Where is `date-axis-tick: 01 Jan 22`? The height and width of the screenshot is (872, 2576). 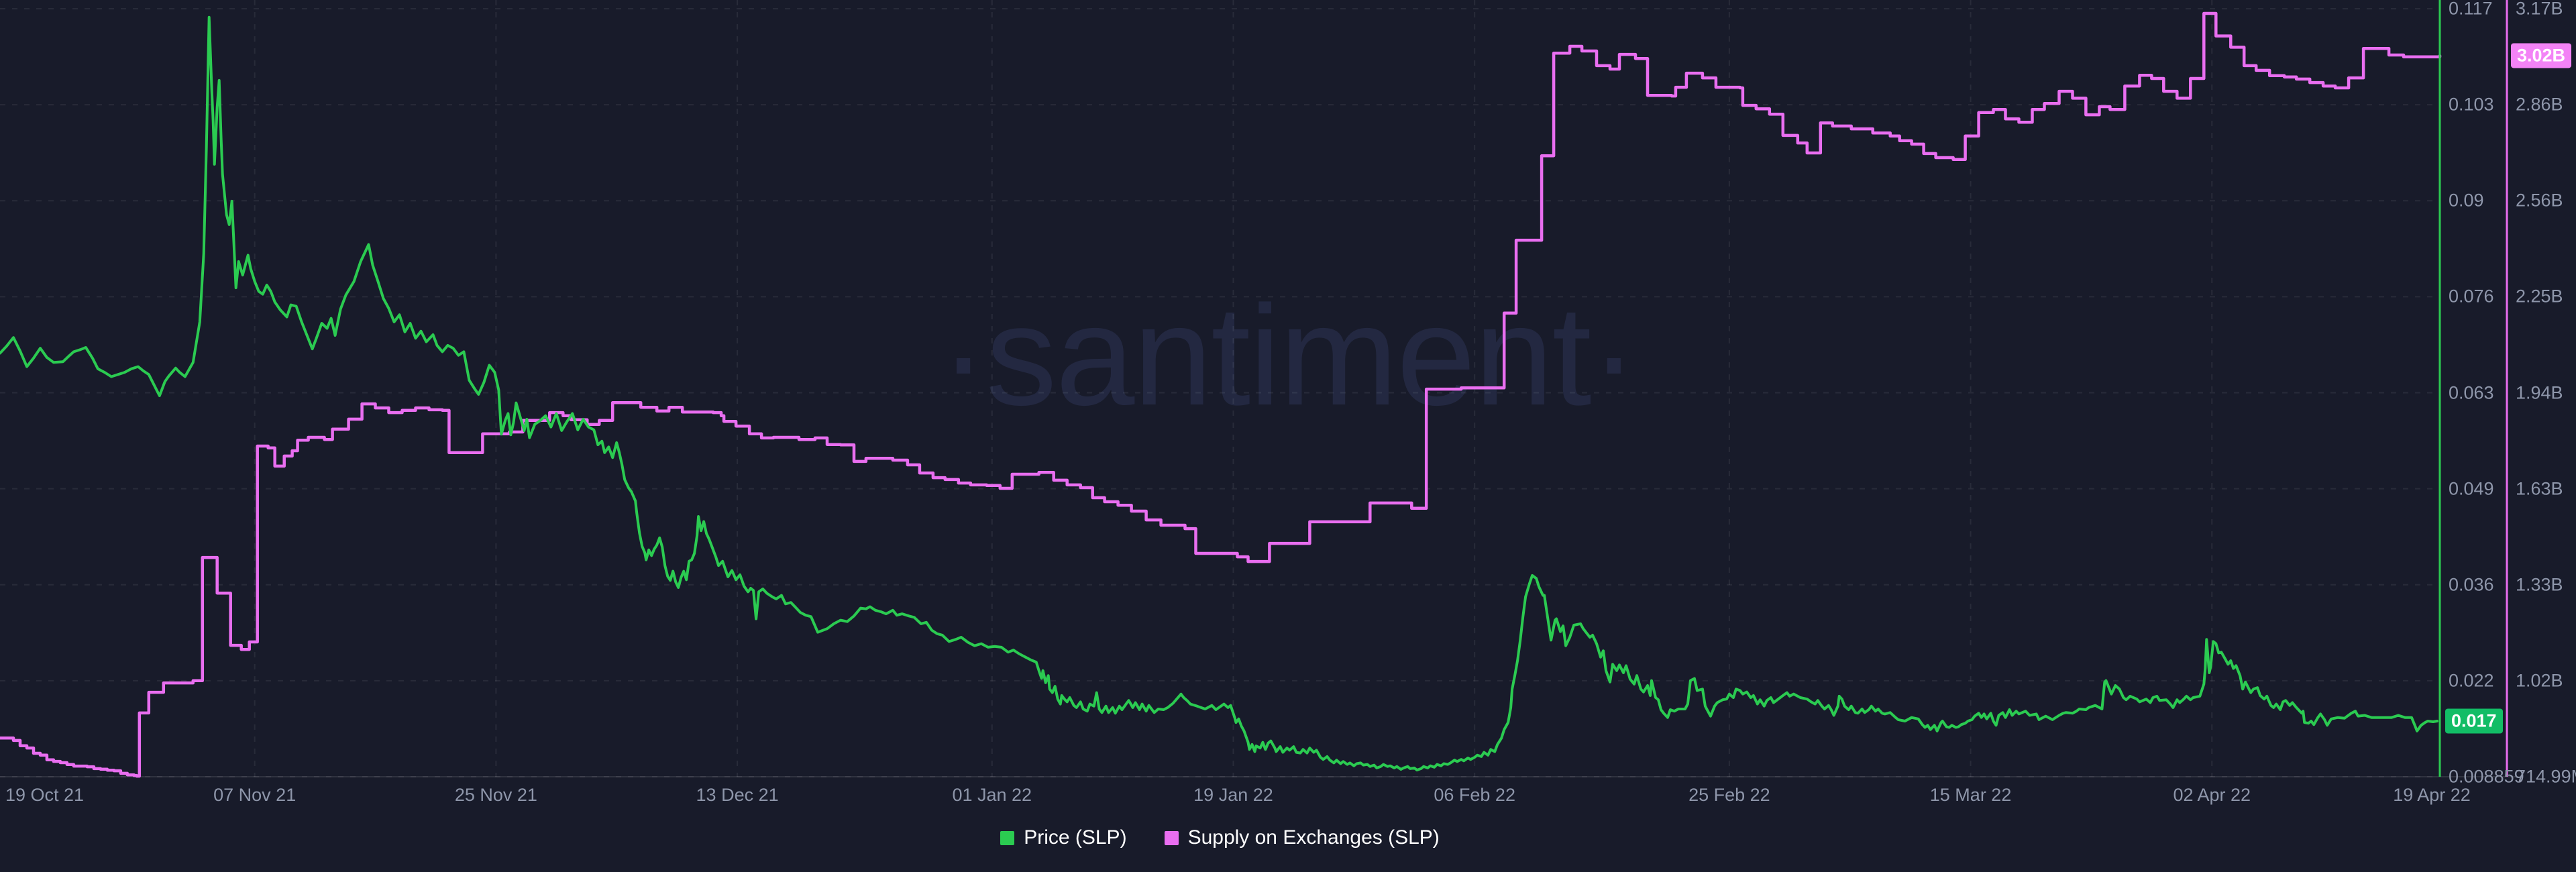
date-axis-tick: 01 Jan 22 is located at coordinates (992, 795).